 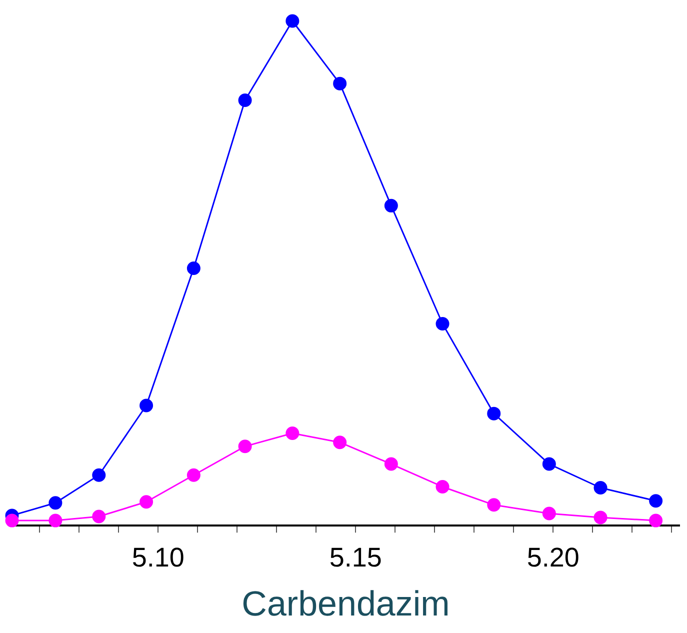 I want to click on x-axis-title: Carbendazim, so click(x=346, y=604).